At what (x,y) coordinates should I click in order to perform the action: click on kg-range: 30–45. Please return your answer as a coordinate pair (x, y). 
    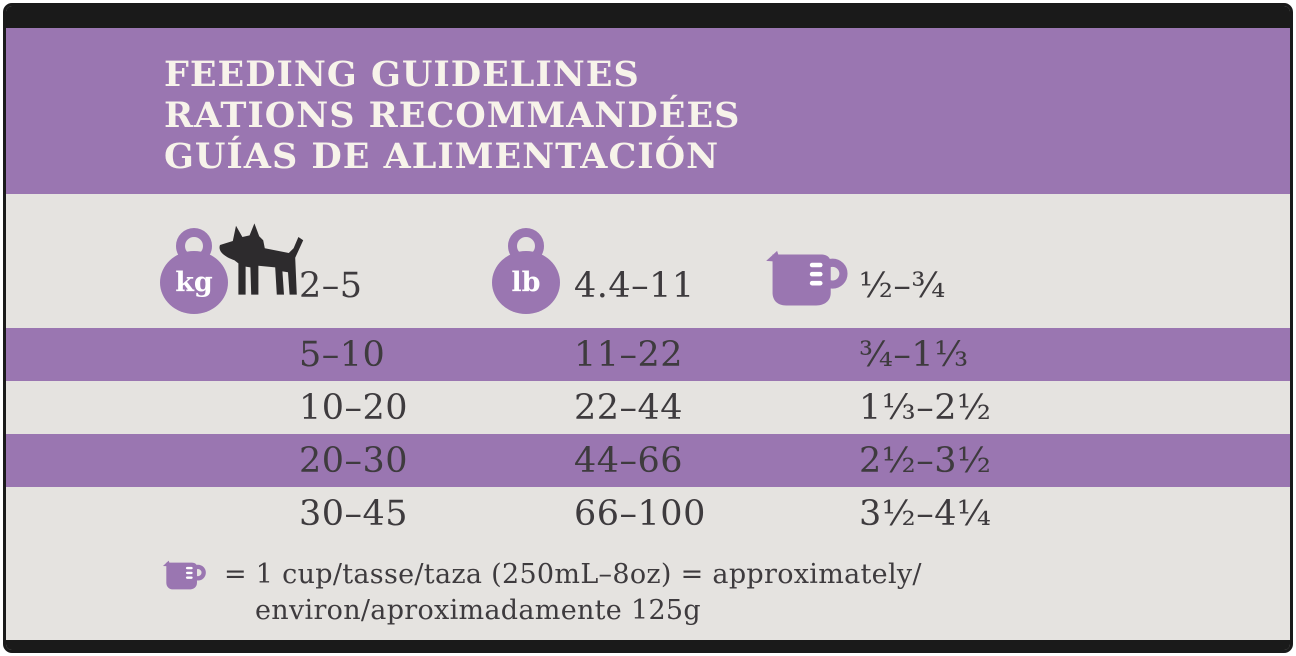
    Looking at the image, I should click on (354, 513).